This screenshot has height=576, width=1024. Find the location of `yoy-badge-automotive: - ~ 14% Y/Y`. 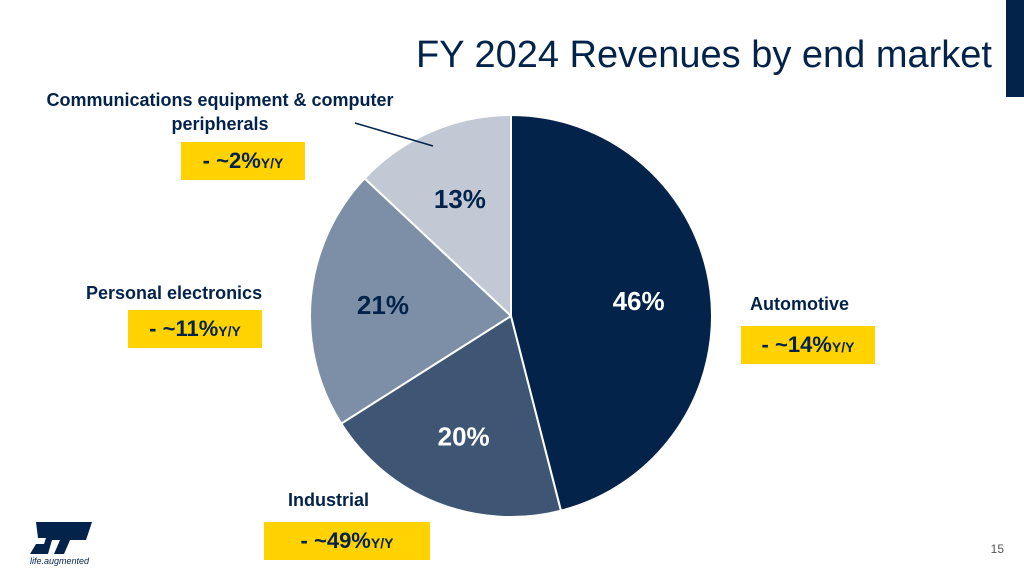

yoy-badge-automotive: - ~ 14% Y/Y is located at coordinates (808, 345).